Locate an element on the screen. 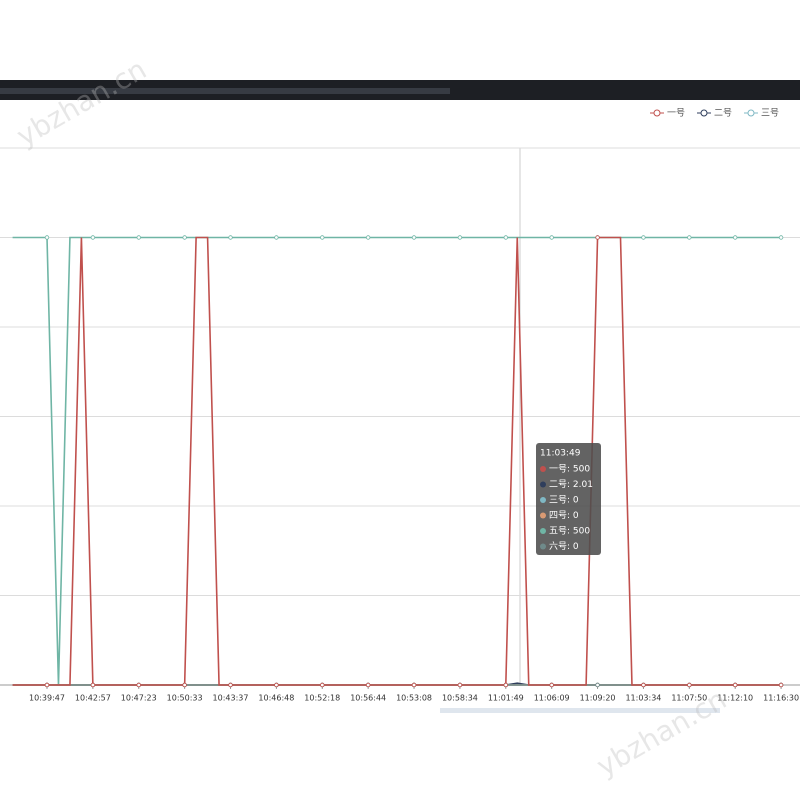  tooltip-item: 四号: 0 is located at coordinates (564, 515).